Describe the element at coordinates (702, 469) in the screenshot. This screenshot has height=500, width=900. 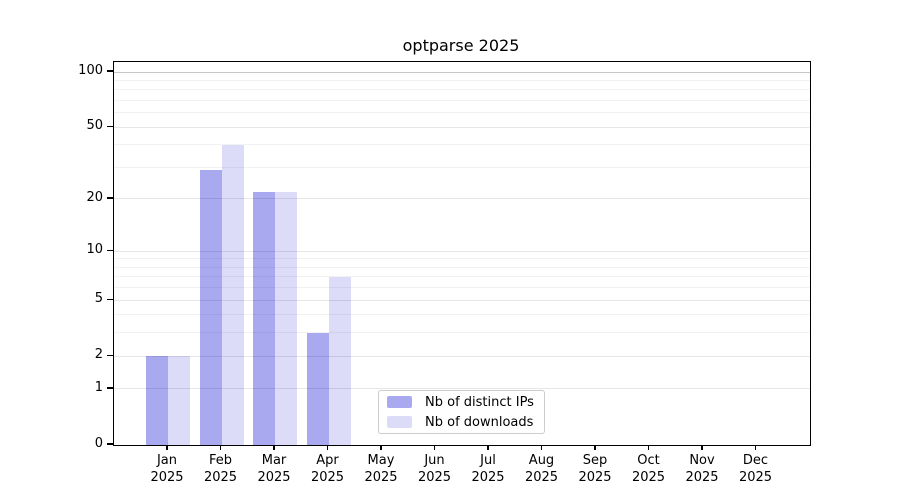
I see `x-tick-label-nov: Nov 2025` at that location.